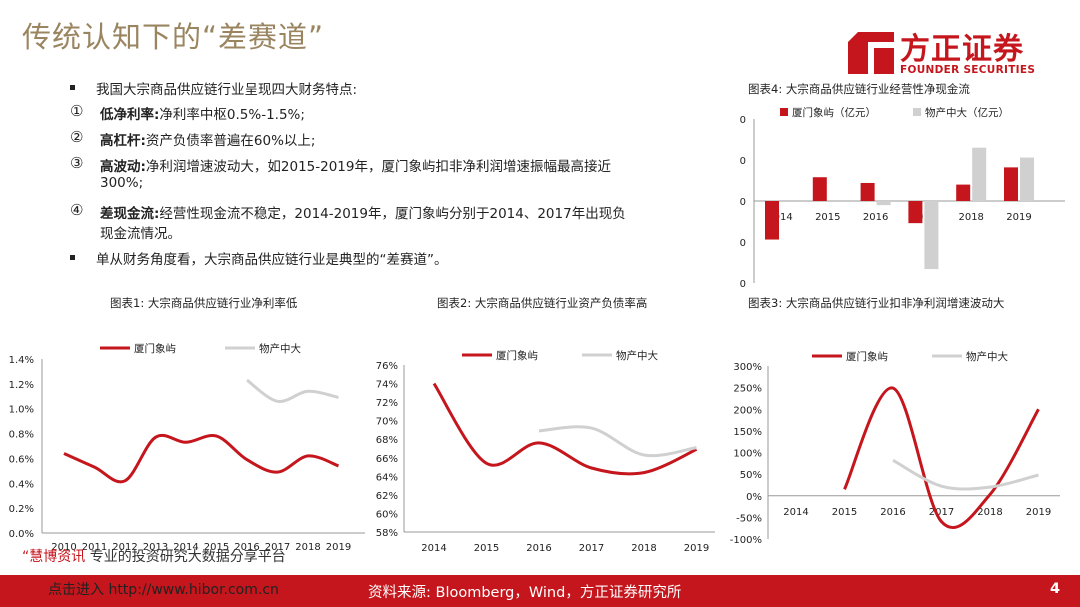  I want to click on page-title: 传统认知下的“差赛道”, so click(173, 37).